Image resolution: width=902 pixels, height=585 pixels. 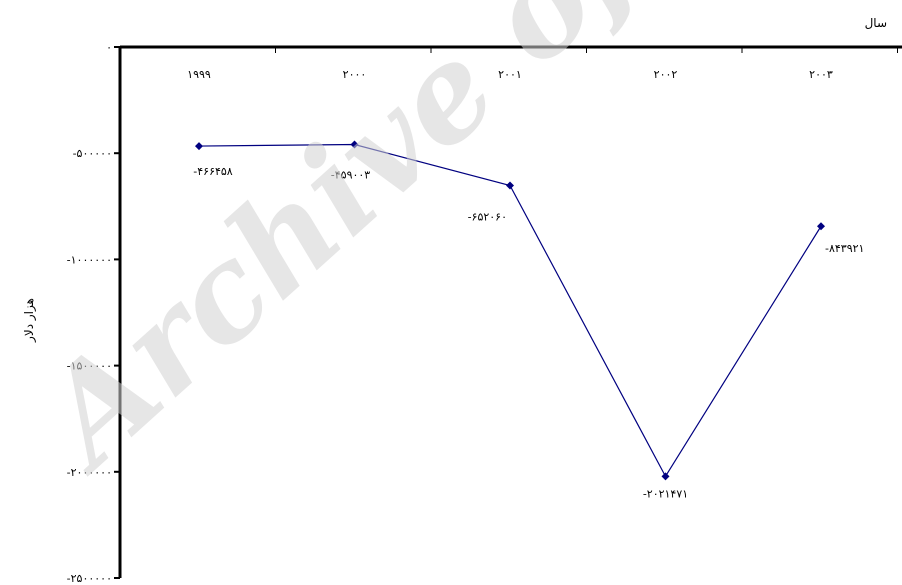 What do you see at coordinates (92, 153) in the screenshot?
I see `y-tick-label: -۵۰۰۰۰۰` at bounding box center [92, 153].